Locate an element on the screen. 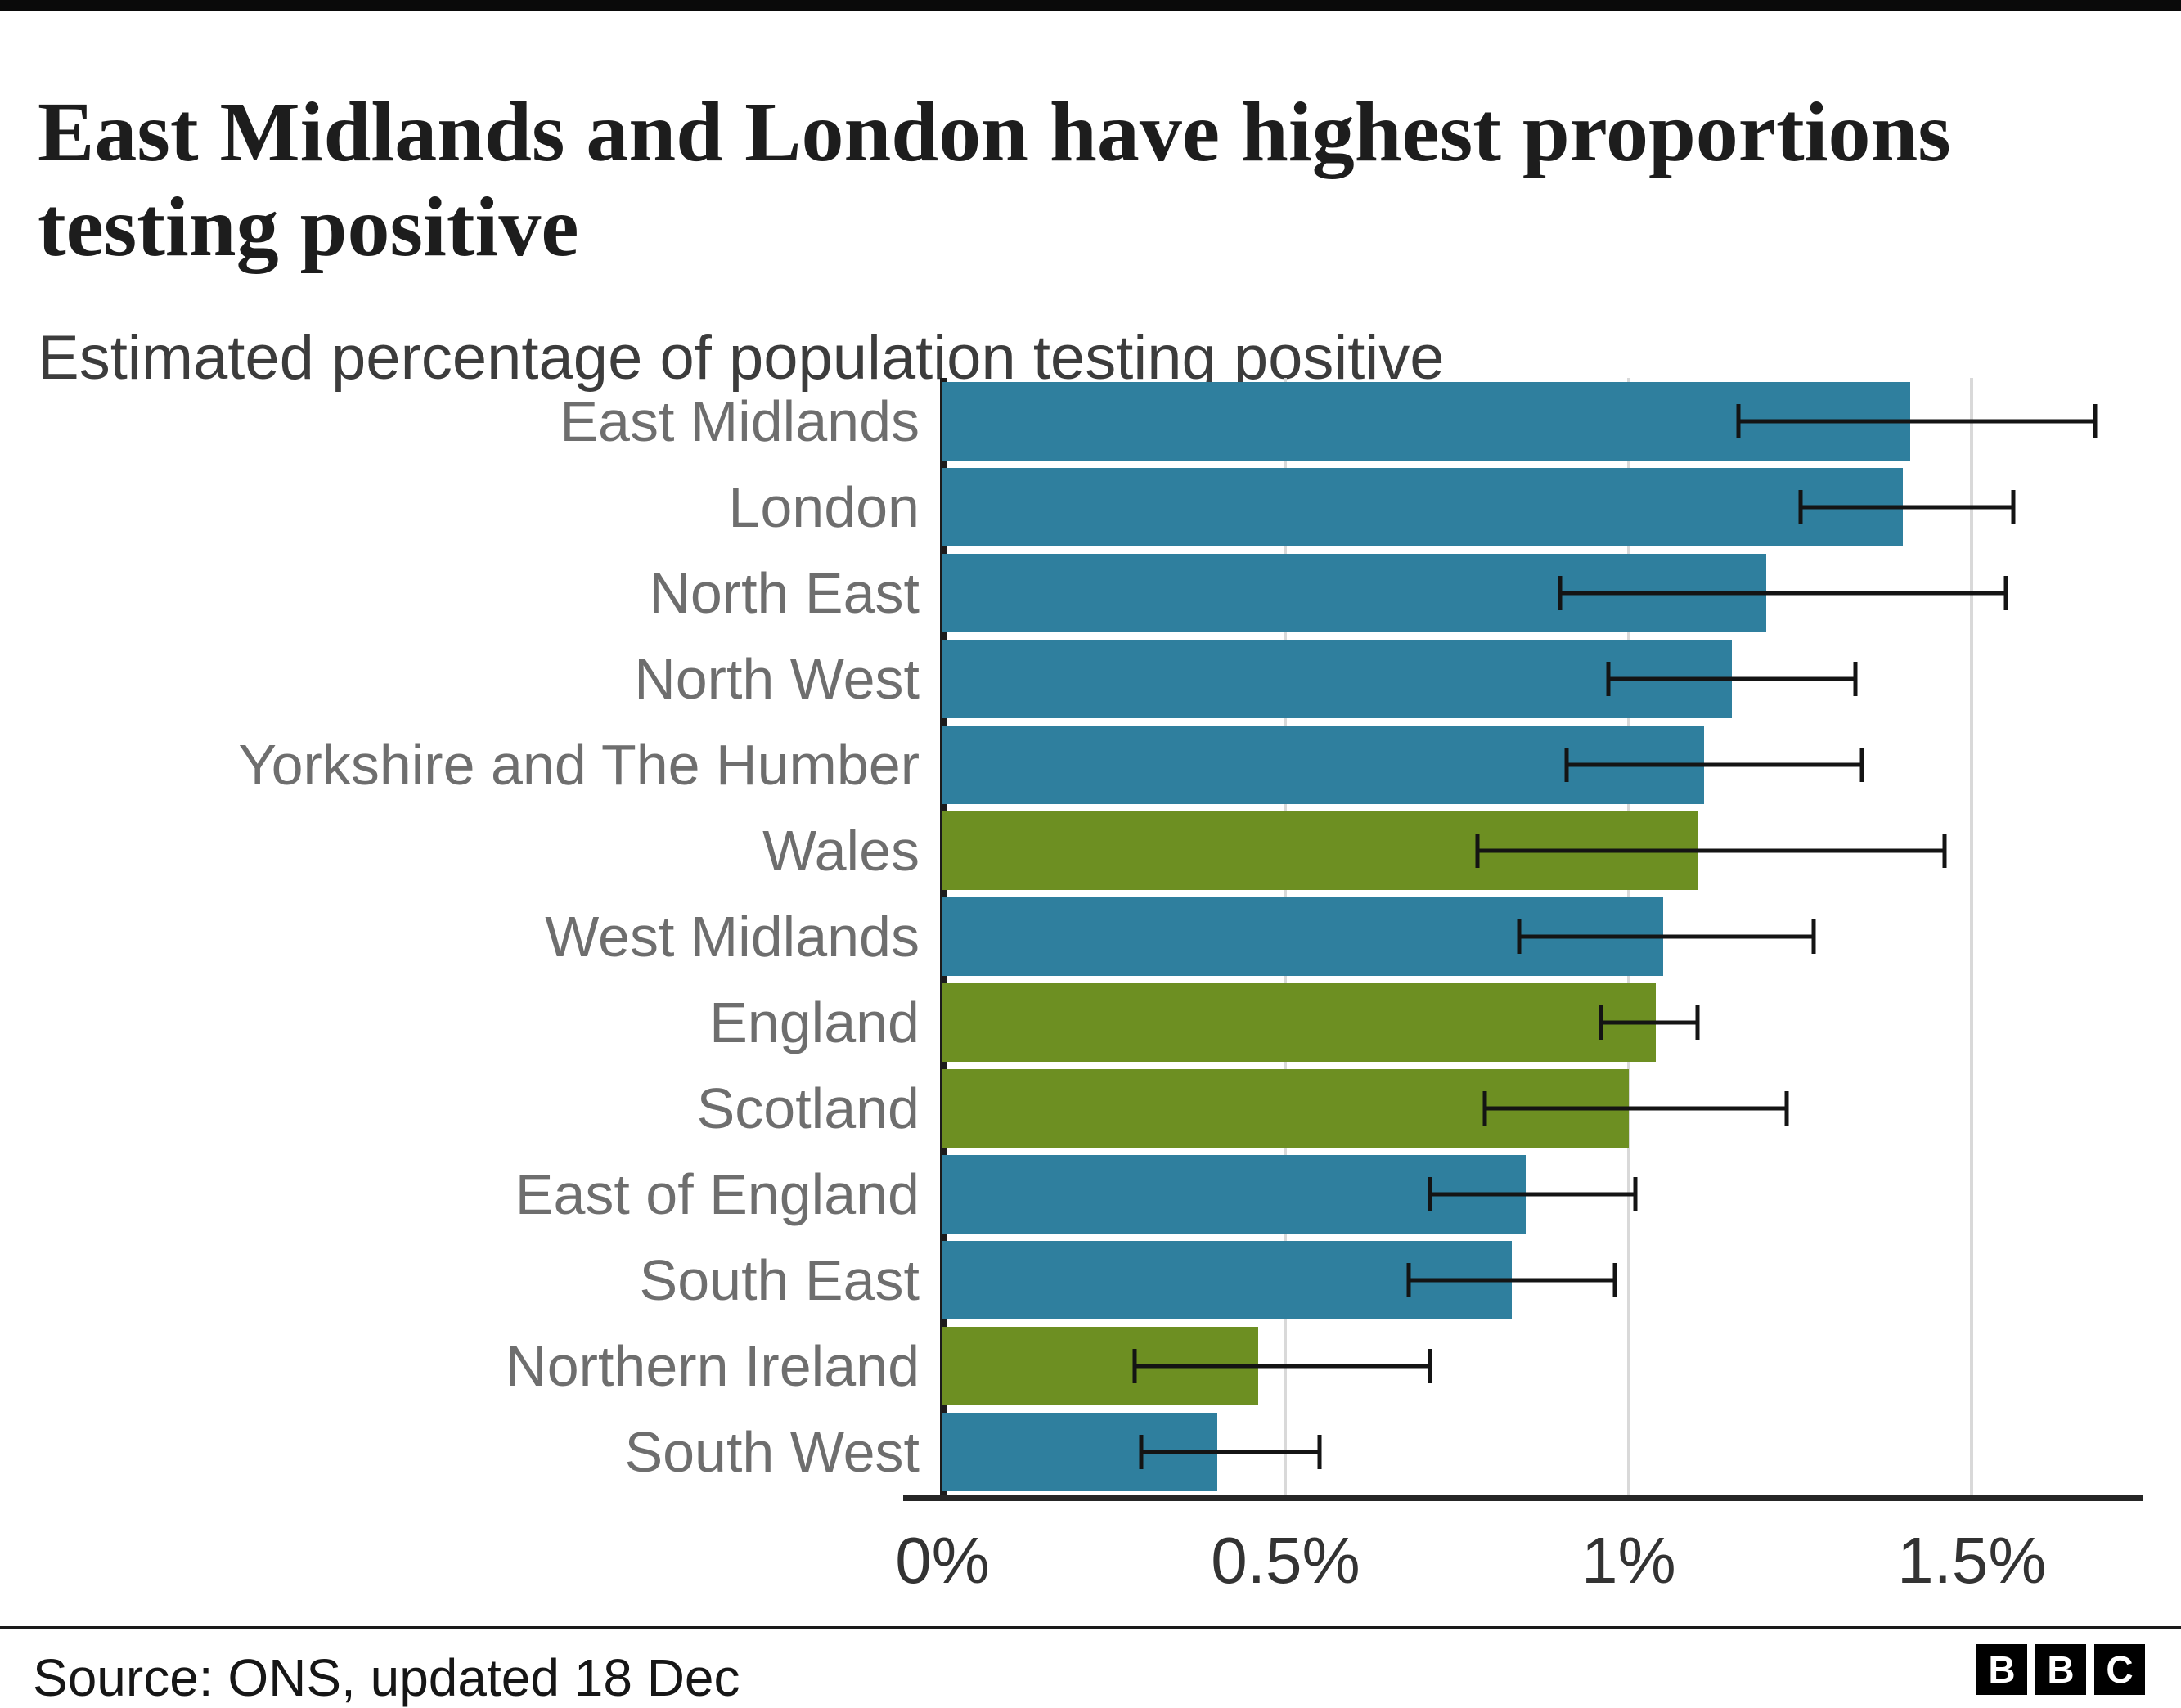  category-label: Yorkshire and The Humber is located at coordinates (579, 764).